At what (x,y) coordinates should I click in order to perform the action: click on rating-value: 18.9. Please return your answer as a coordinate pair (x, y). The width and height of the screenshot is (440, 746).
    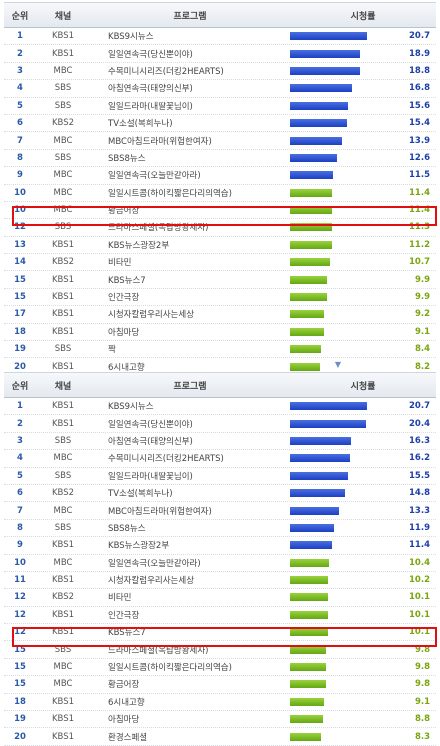
    Looking at the image, I should click on (419, 53).